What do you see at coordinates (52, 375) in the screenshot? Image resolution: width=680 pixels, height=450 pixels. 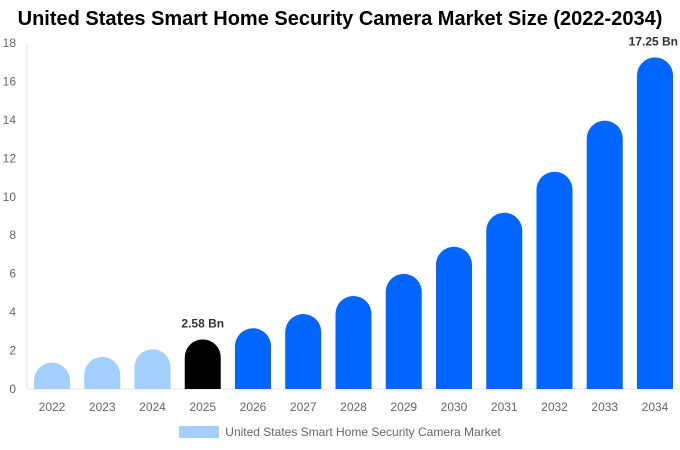 I see `bar-2022` at bounding box center [52, 375].